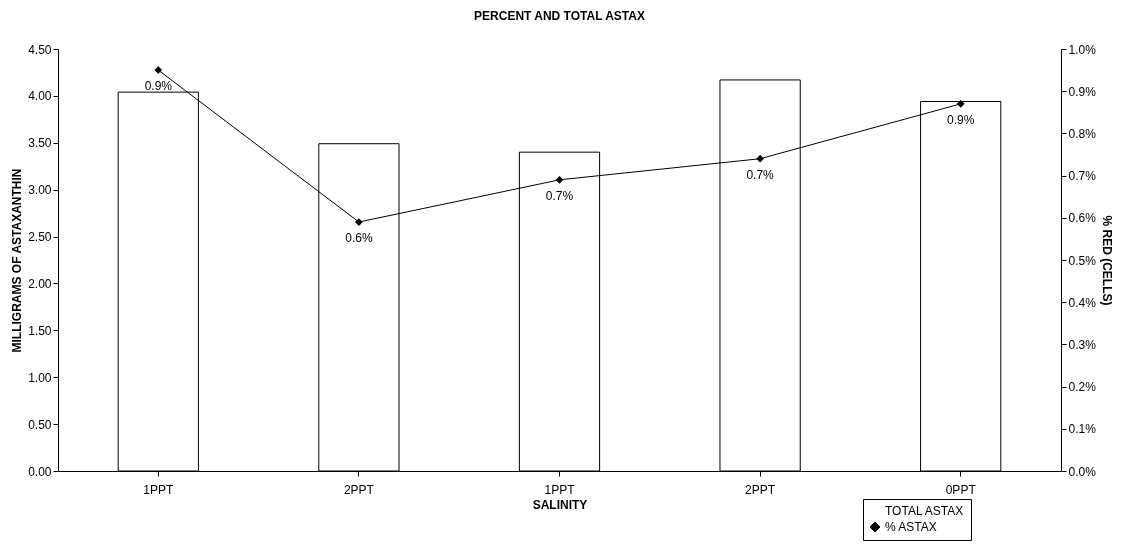  I want to click on y2-tick-label: 0.9%, so click(1082, 91).